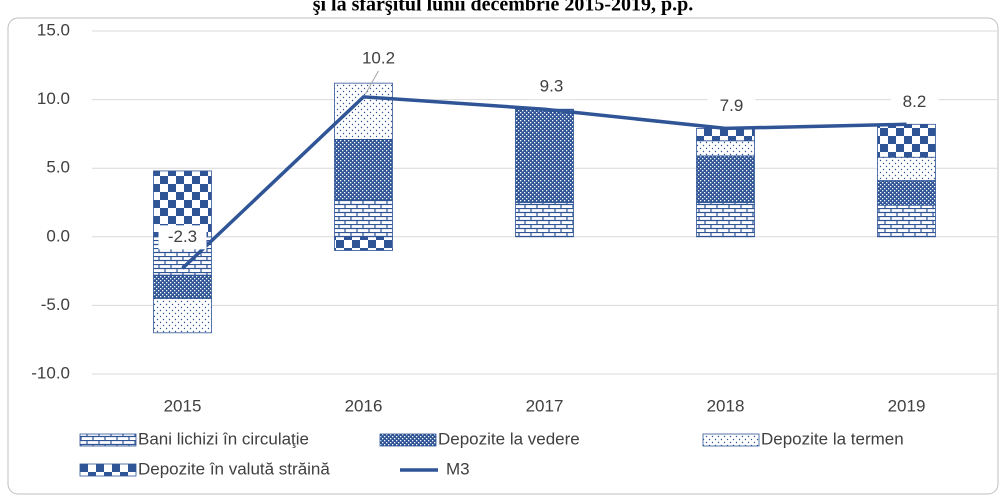 The width and height of the screenshot is (1006, 498). I want to click on x-tick-label: 2018, so click(726, 405).